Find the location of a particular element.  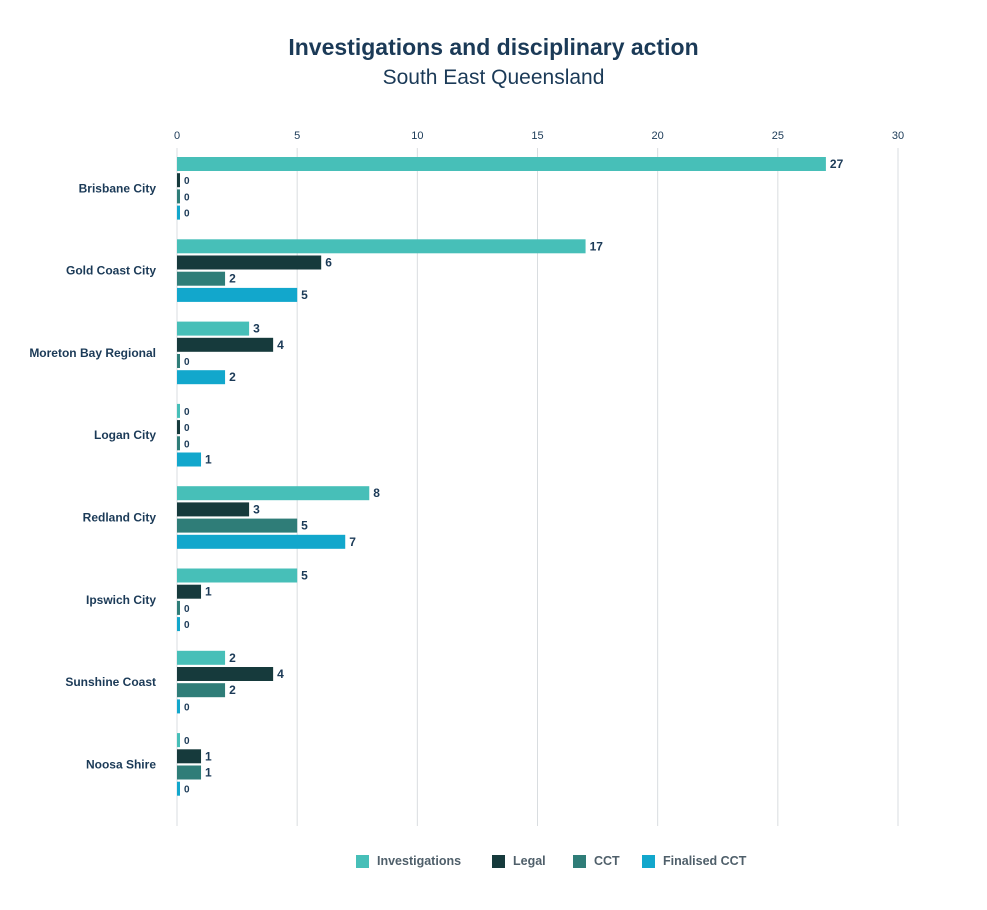

legend: Investigations Legal CCT Finalised CCT is located at coordinates (493, 863).